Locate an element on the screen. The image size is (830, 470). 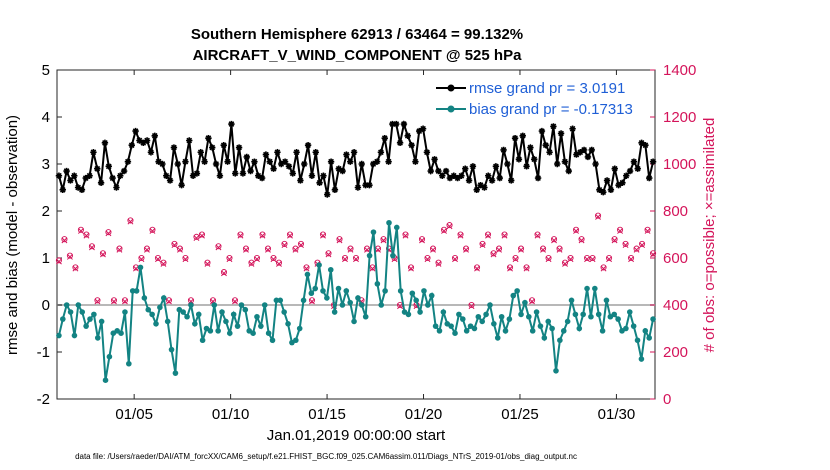
rmse-line is located at coordinates (356, 157).